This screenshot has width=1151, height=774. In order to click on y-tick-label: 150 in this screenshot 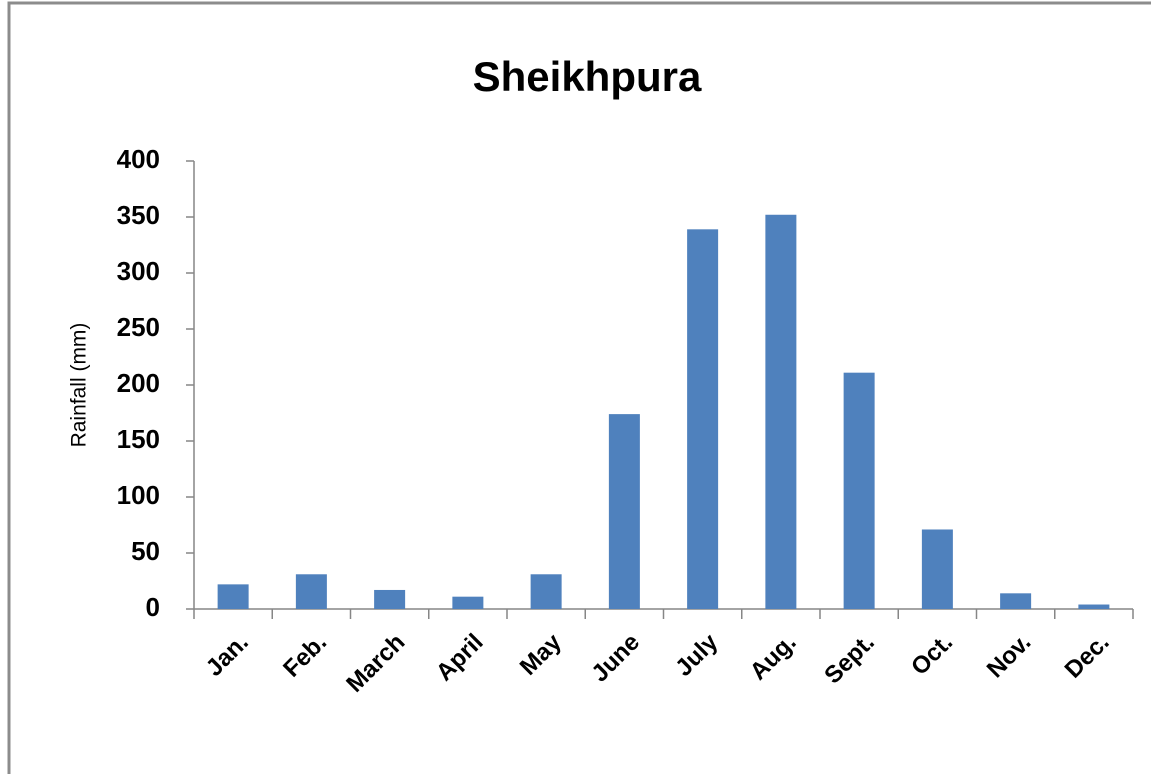, I will do `click(138, 439)`.